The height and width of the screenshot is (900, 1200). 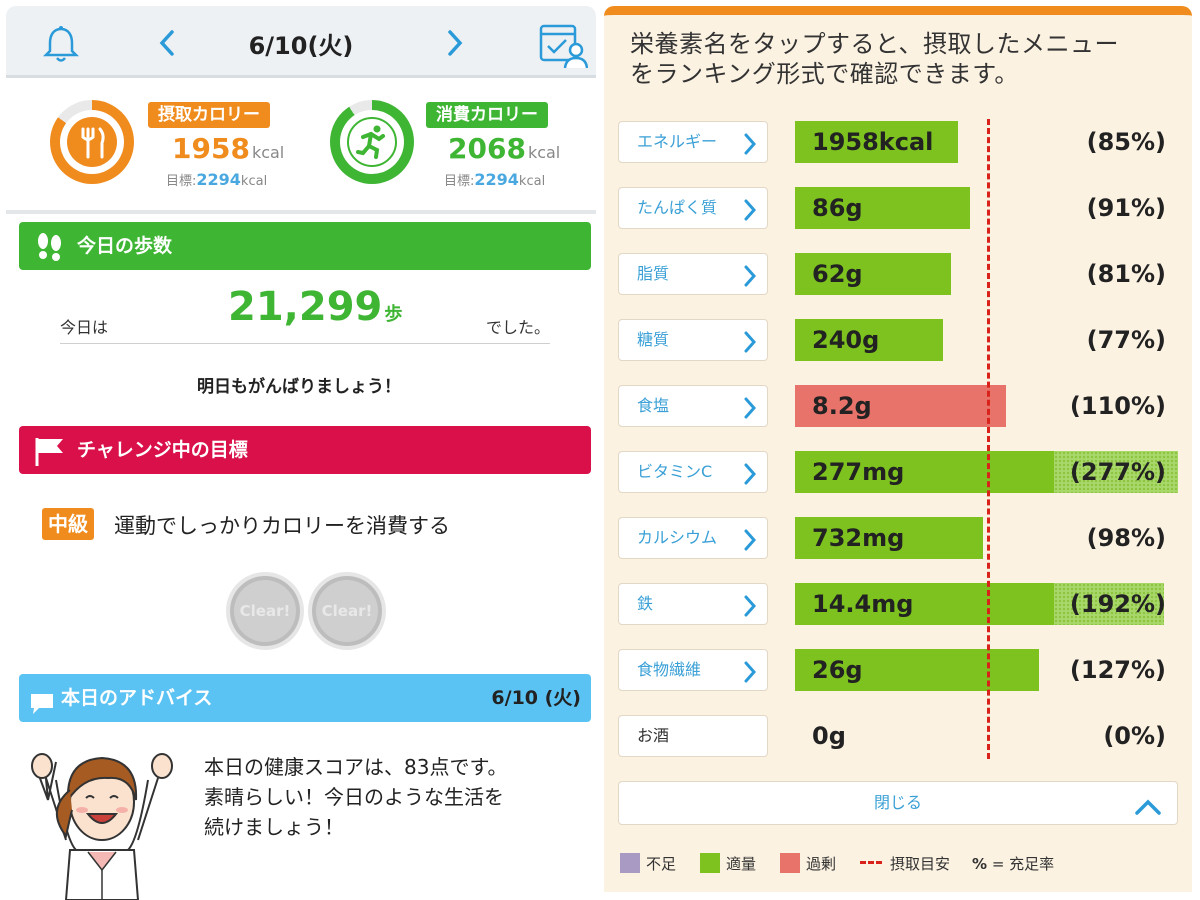 What do you see at coordinates (455, 45) in the screenshot?
I see `next-day-chevron-icon` at bounding box center [455, 45].